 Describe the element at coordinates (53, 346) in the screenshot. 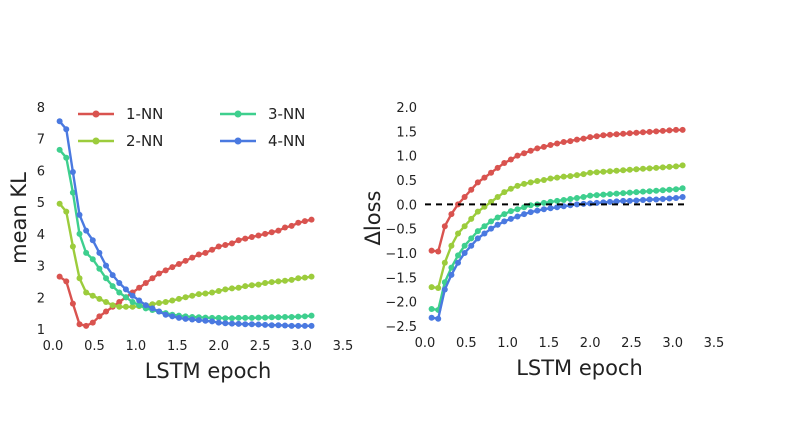

I see `x-tick-label: 0.0` at that location.